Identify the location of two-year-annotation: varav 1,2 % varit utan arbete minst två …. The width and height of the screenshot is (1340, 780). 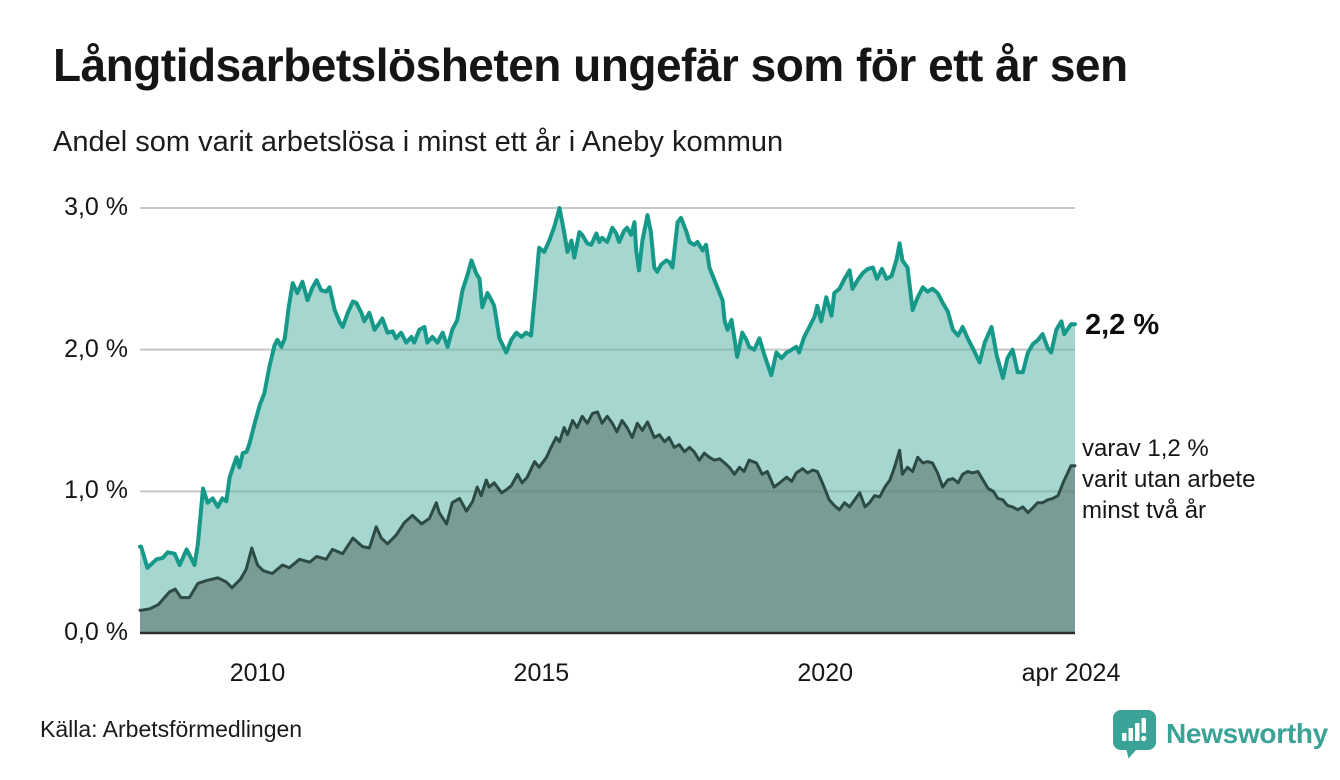
(1168, 479).